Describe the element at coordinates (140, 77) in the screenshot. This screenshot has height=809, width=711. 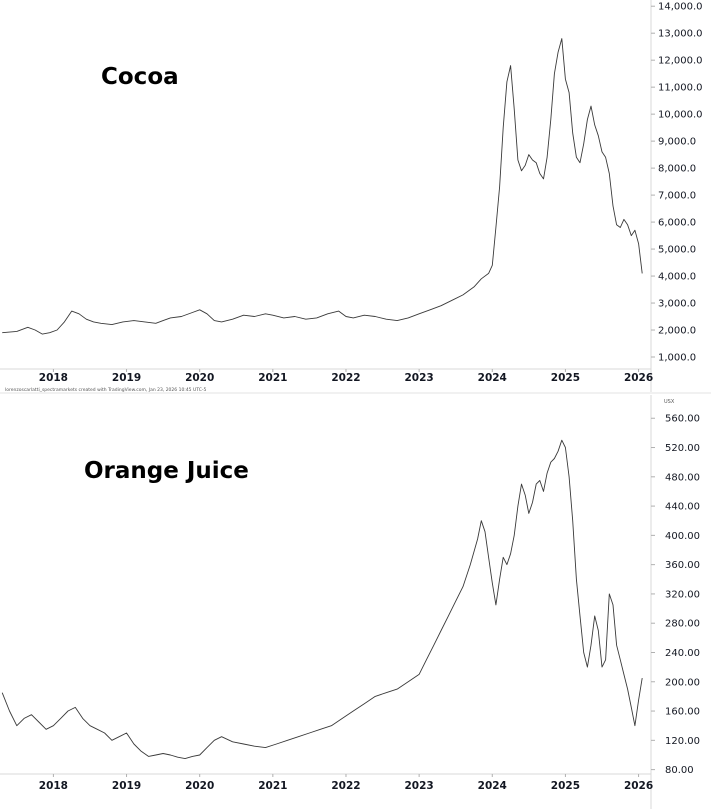
I see `cocoa-title: Cocoa` at that location.